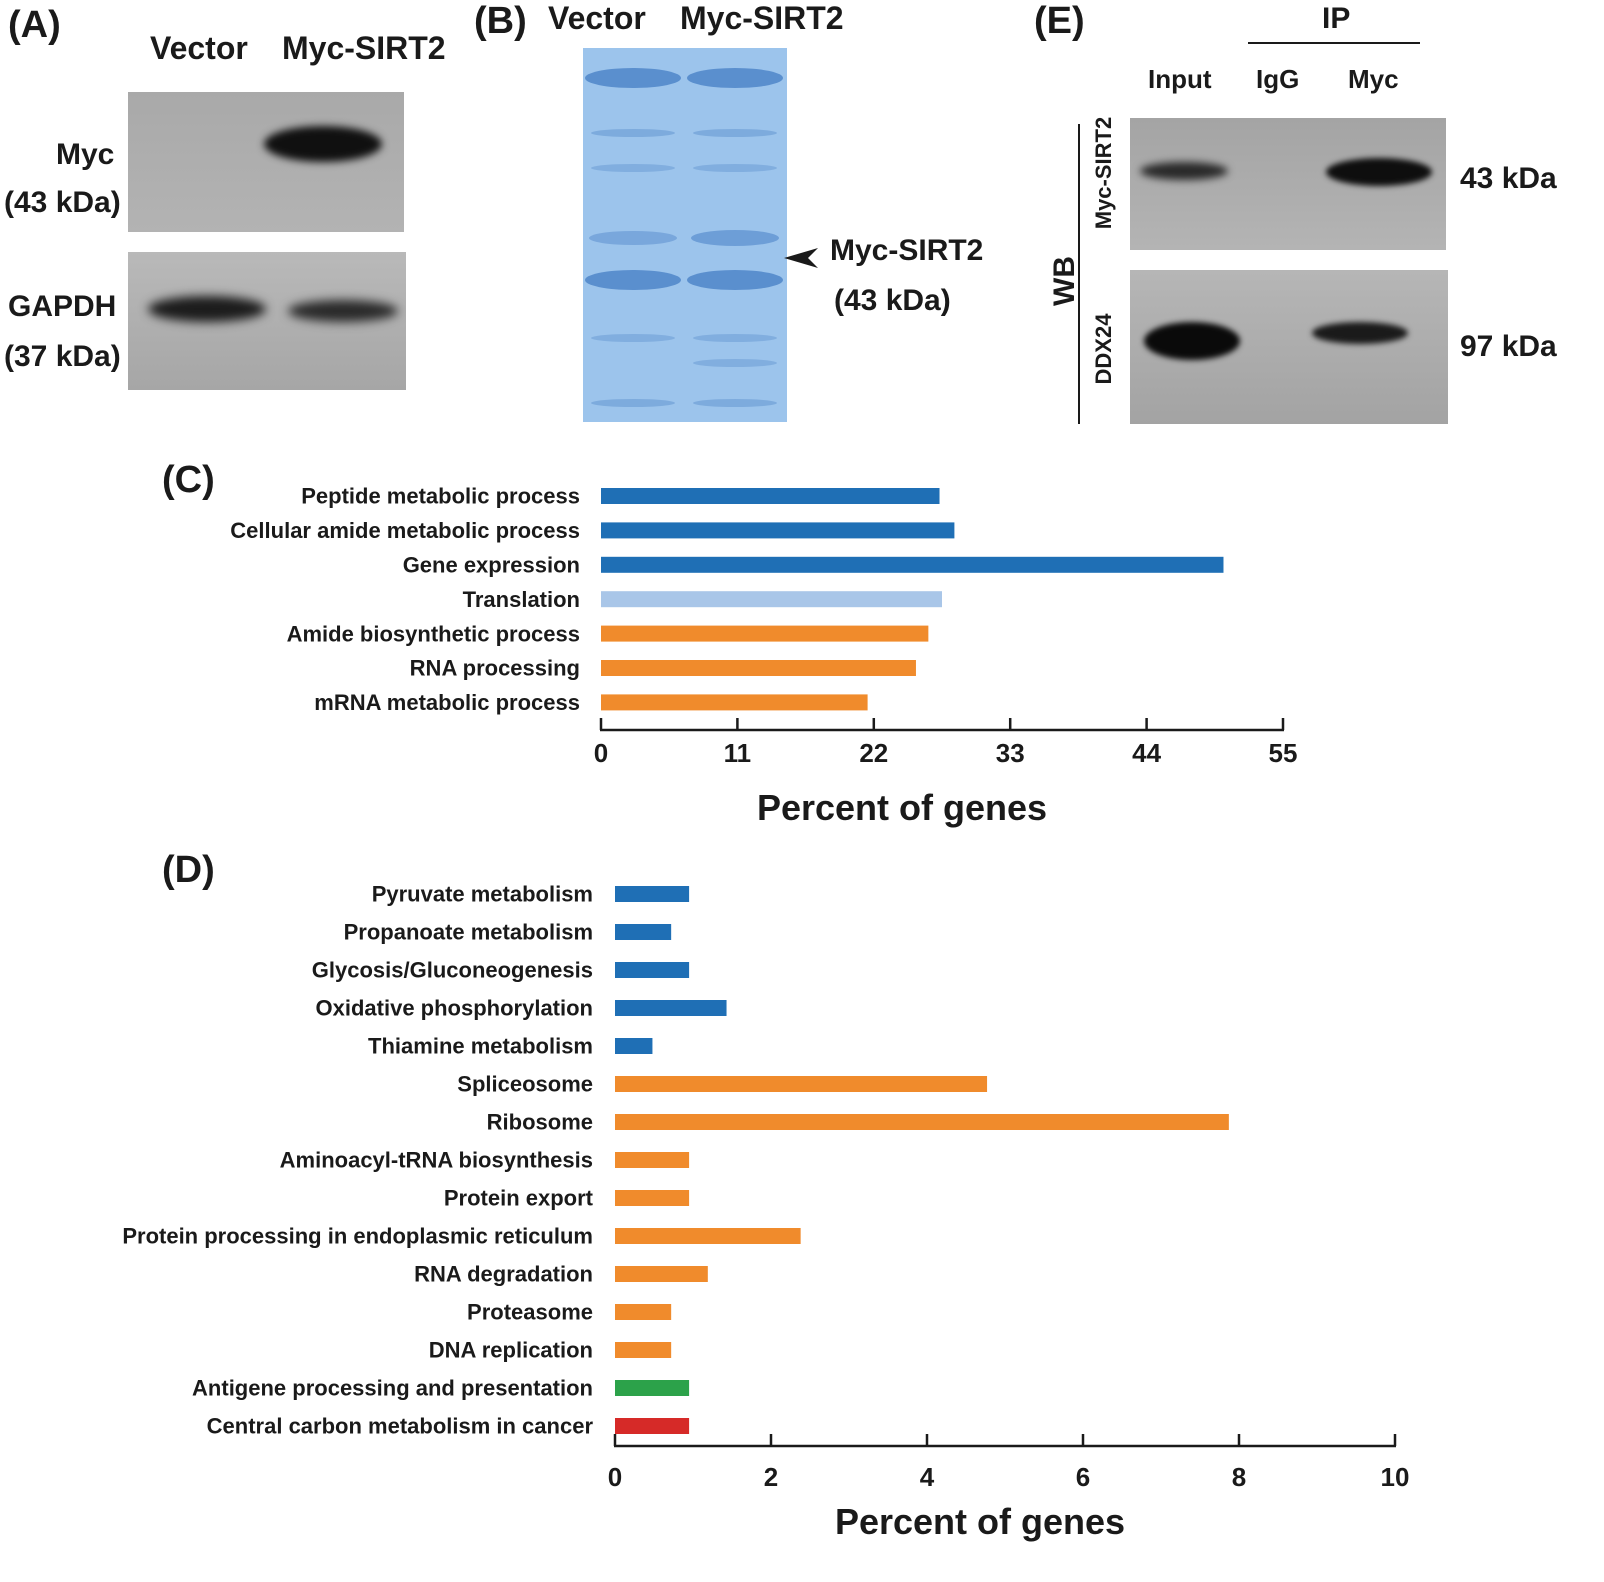 The width and height of the screenshot is (1604, 1582). I want to click on panel-e-label: (E), so click(1059, 21).